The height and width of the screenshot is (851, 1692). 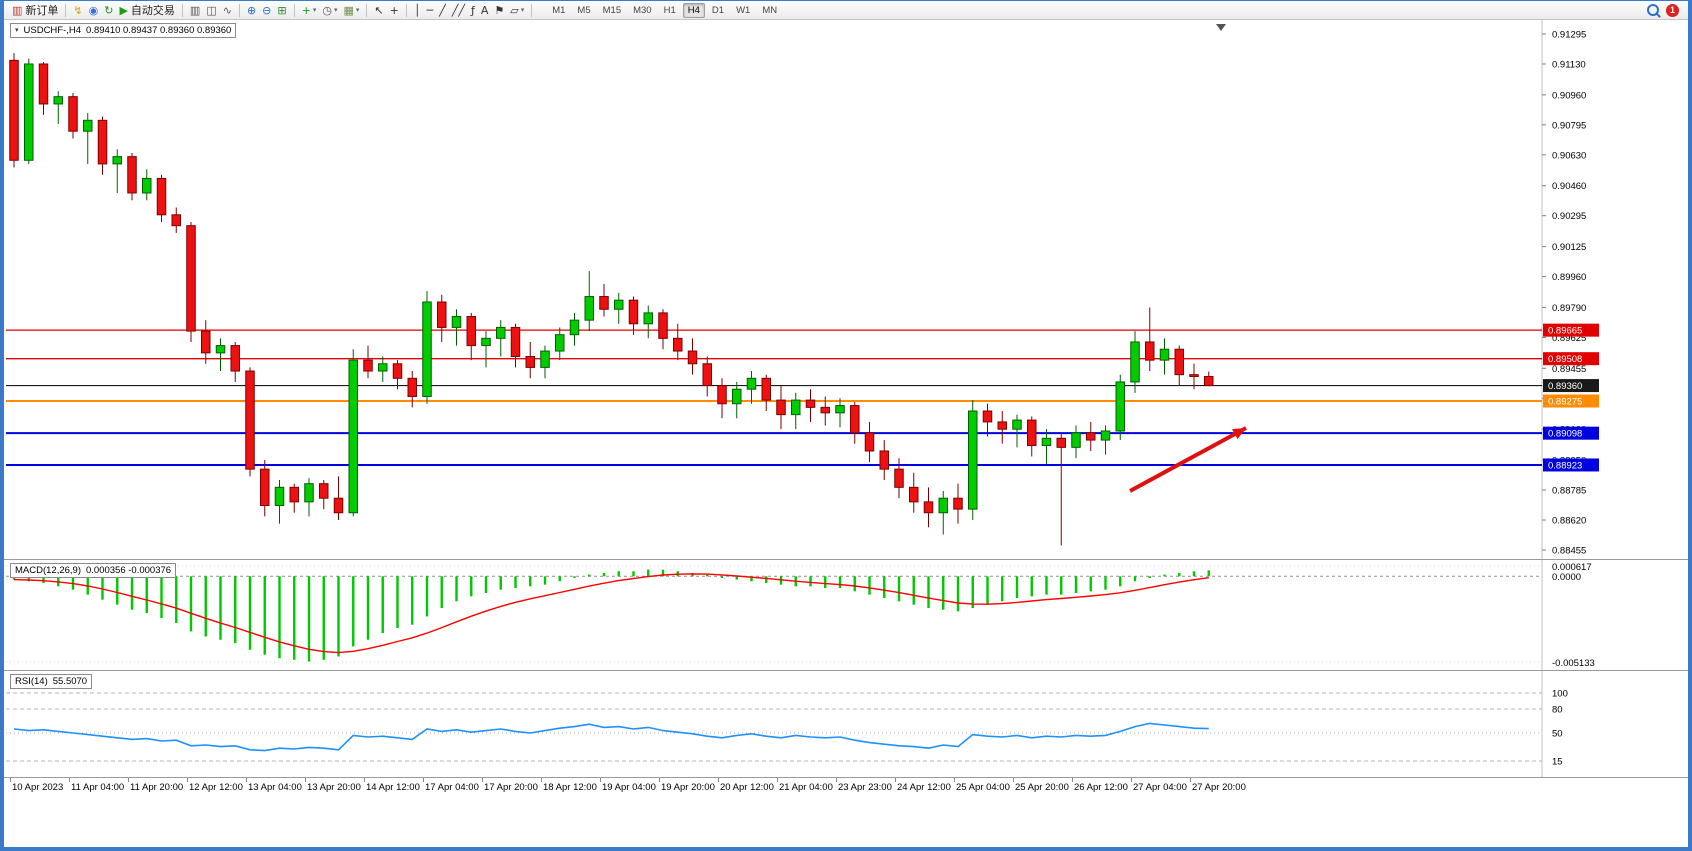 I want to click on line-chart-button: ∿, so click(x=227, y=10).